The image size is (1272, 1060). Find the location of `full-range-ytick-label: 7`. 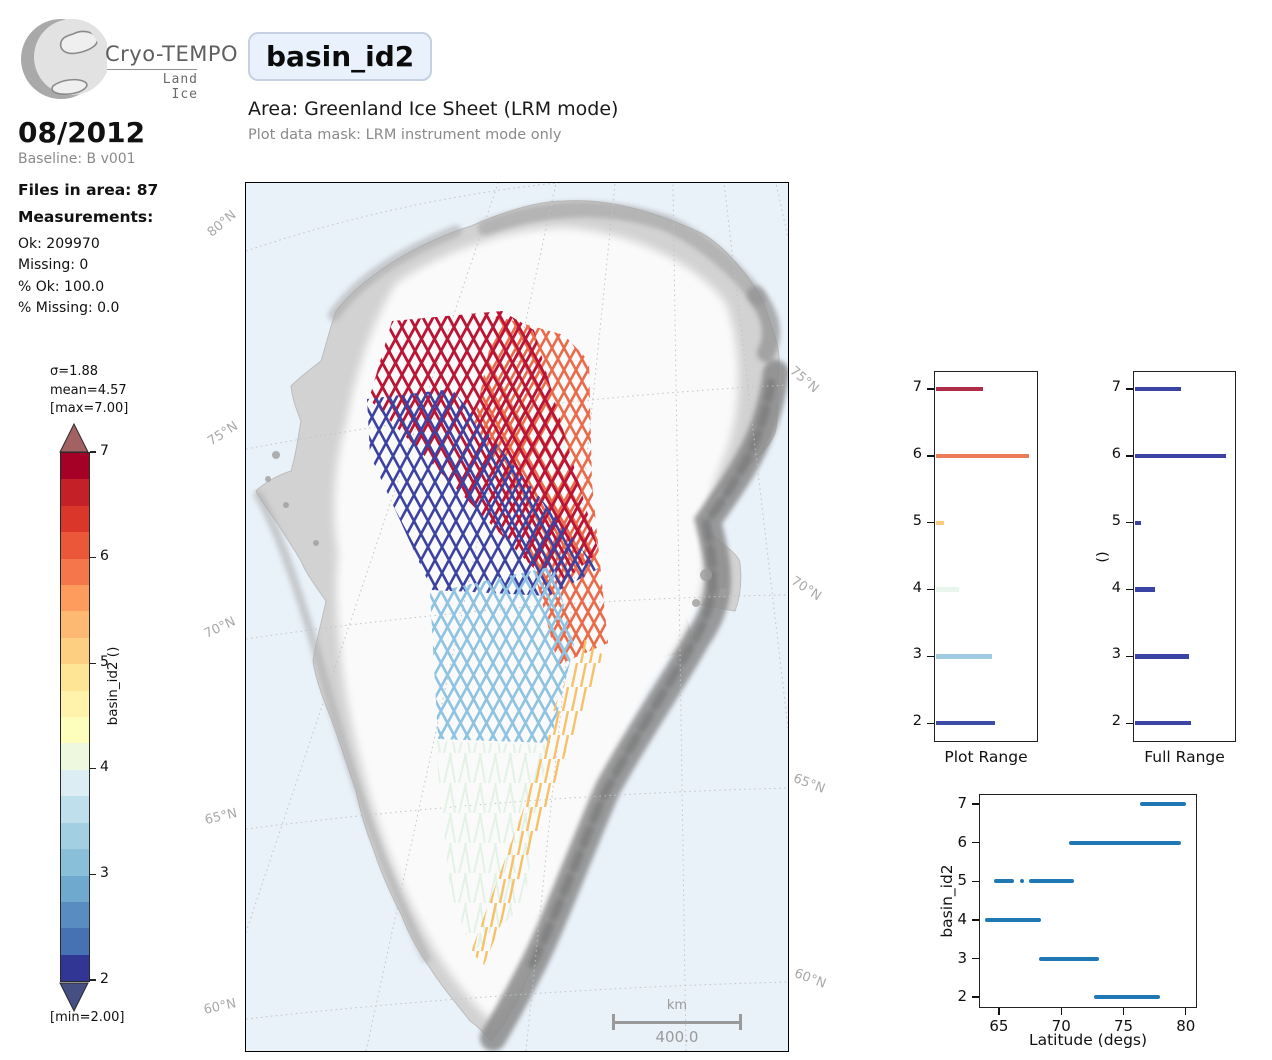

full-range-ytick-label: 7 is located at coordinates (1116, 387).